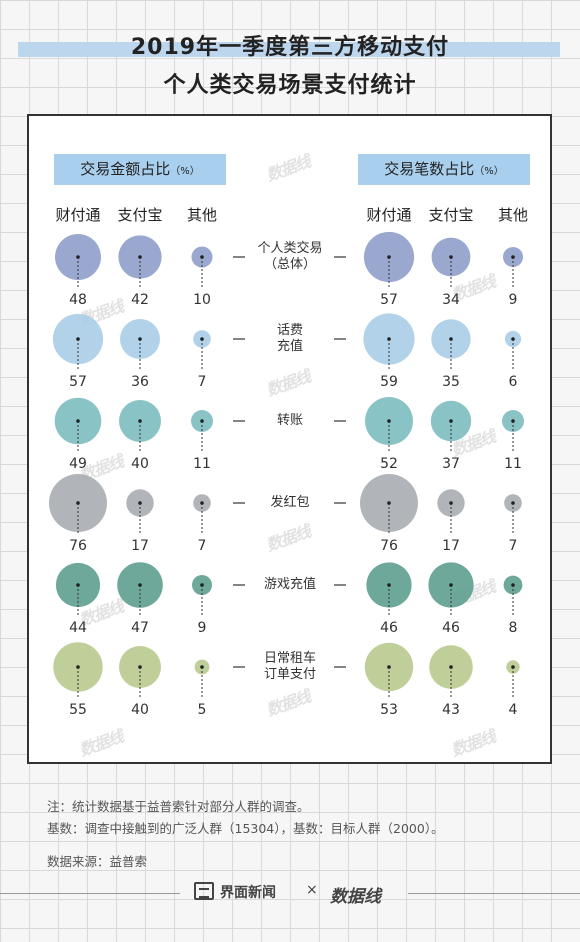 The image size is (580, 942). Describe the element at coordinates (78, 464) in the screenshot. I see `value-label: 49` at that location.